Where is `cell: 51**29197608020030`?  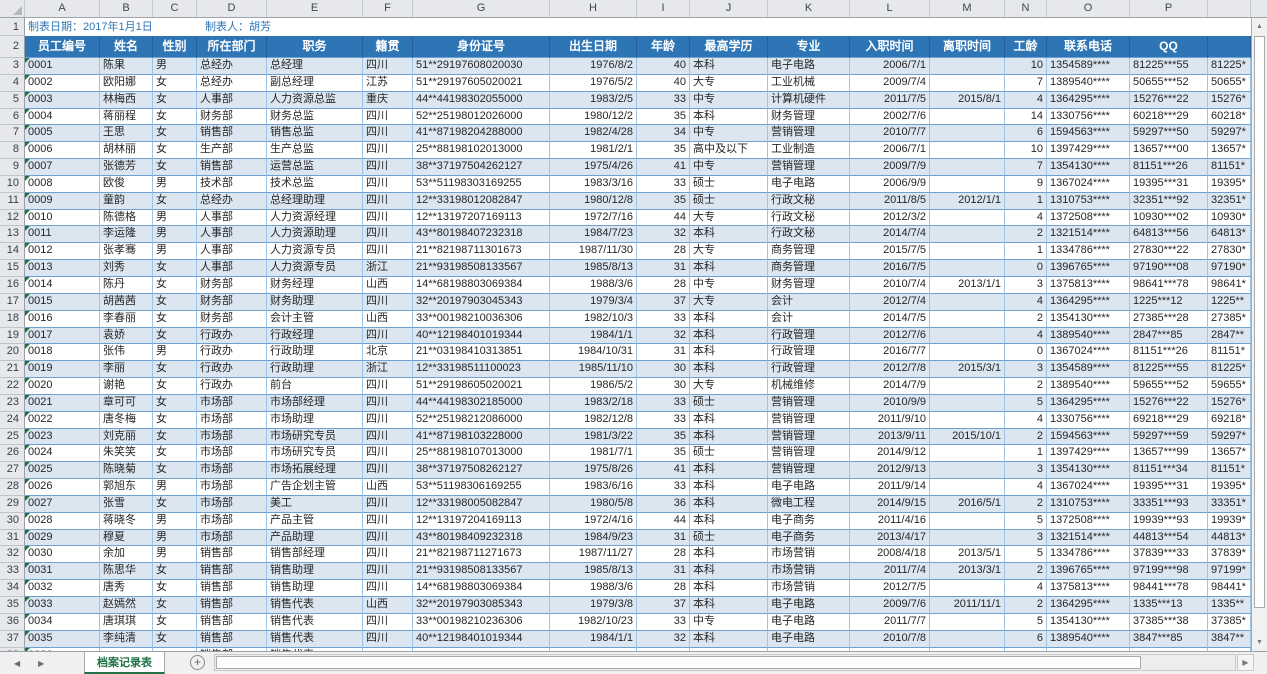 cell: 51**29197608020030 is located at coordinates (481, 66).